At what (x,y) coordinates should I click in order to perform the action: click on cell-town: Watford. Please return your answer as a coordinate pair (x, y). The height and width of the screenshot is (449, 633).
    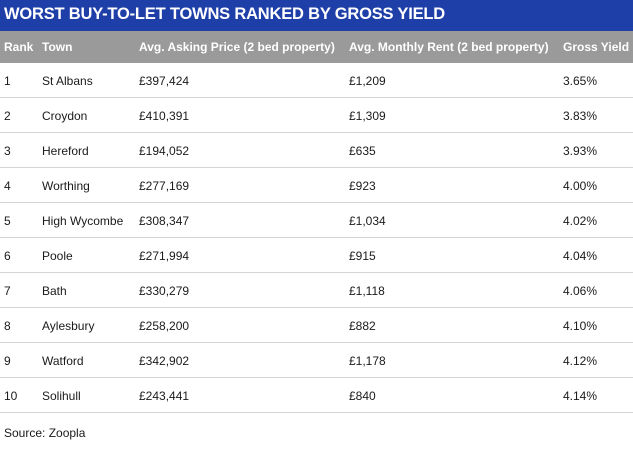
    Looking at the image, I should click on (63, 361).